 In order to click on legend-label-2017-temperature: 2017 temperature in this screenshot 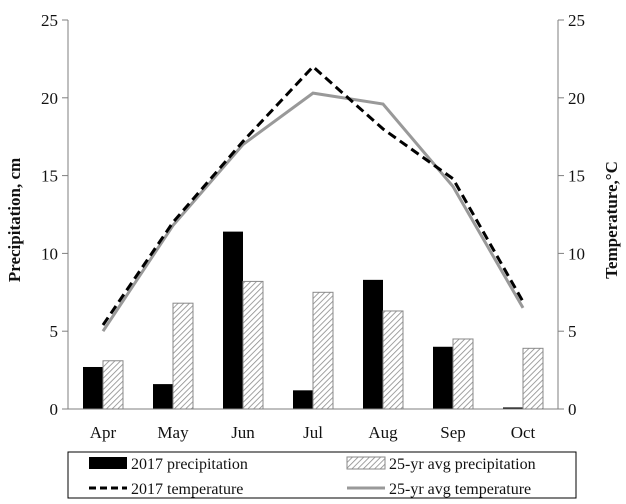, I will do `click(187, 489)`.